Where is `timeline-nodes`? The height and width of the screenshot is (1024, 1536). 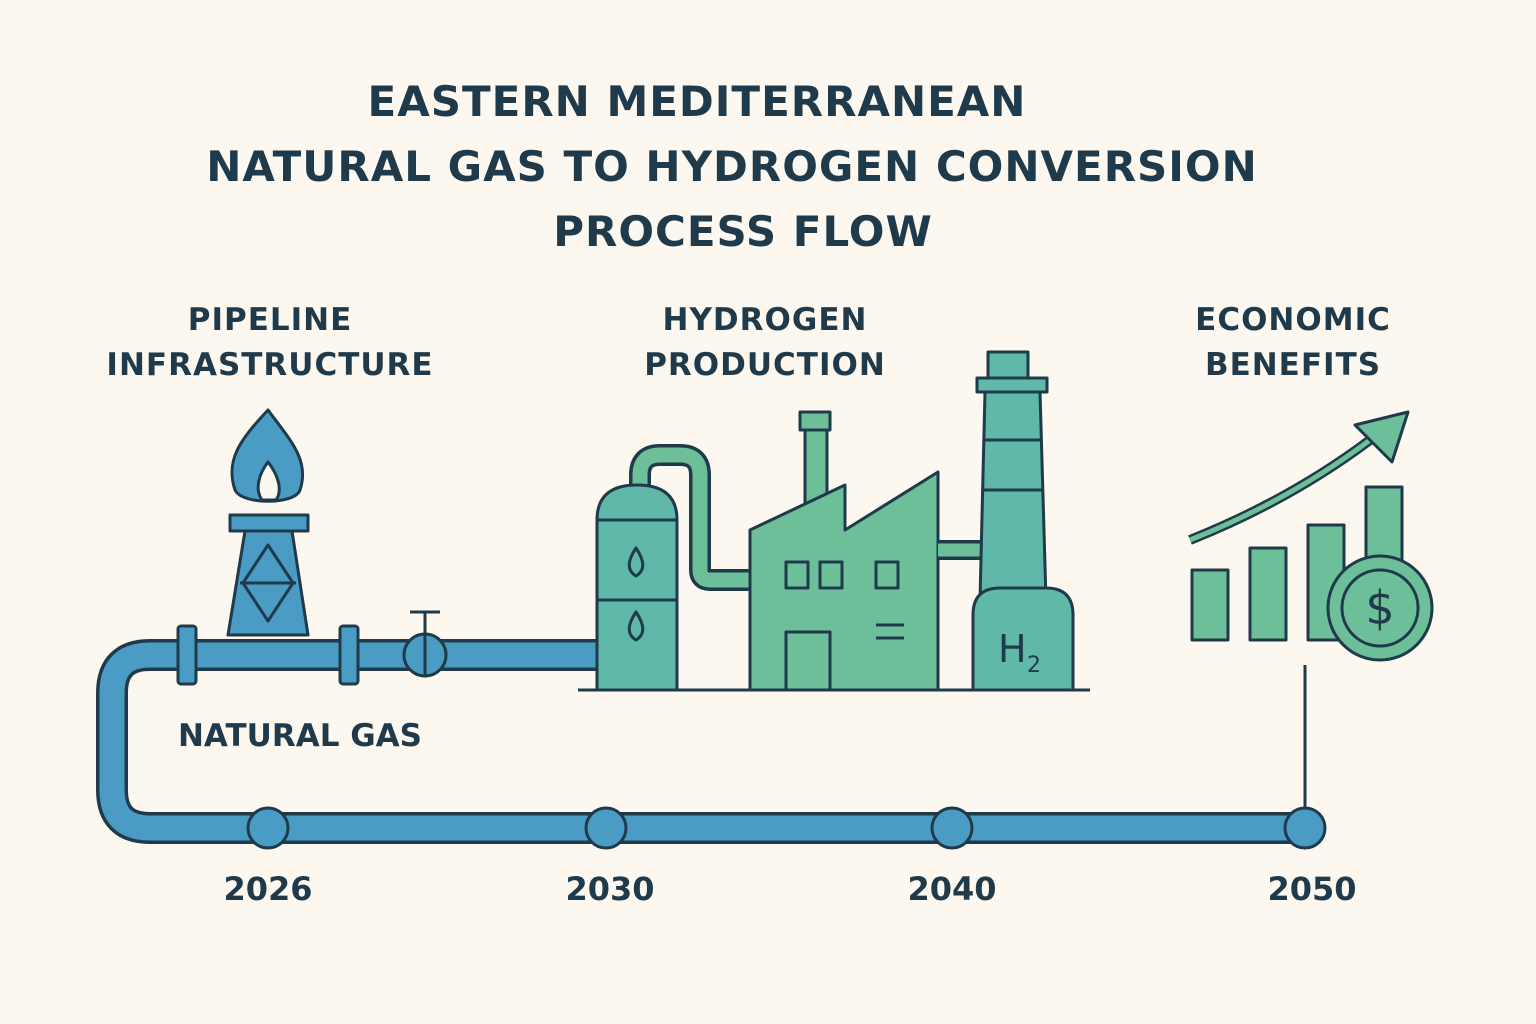 timeline-nodes is located at coordinates (786, 828).